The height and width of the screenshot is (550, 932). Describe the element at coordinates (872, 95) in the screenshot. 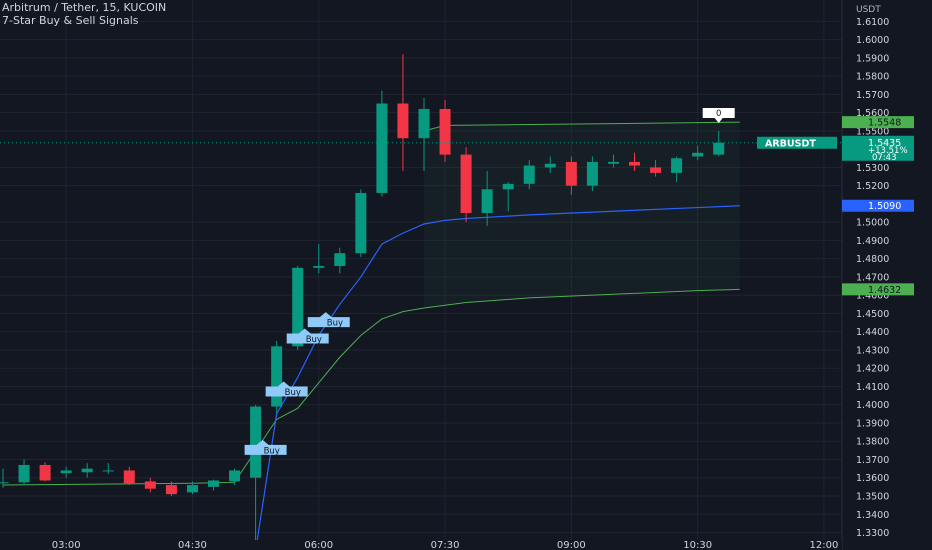

I see `price-tick-label: 1.5700` at that location.